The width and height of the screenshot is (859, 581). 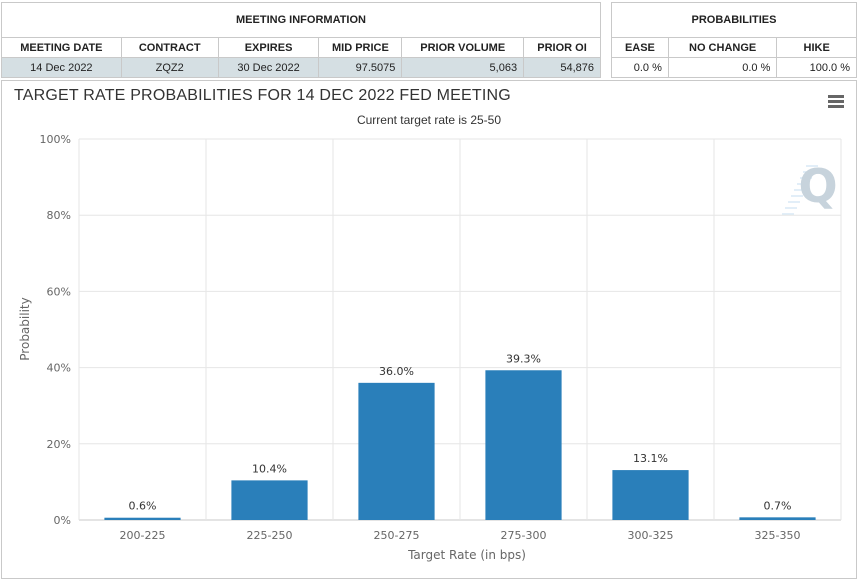 What do you see at coordinates (836, 101) in the screenshot?
I see `hamburger-menu-icon` at bounding box center [836, 101].